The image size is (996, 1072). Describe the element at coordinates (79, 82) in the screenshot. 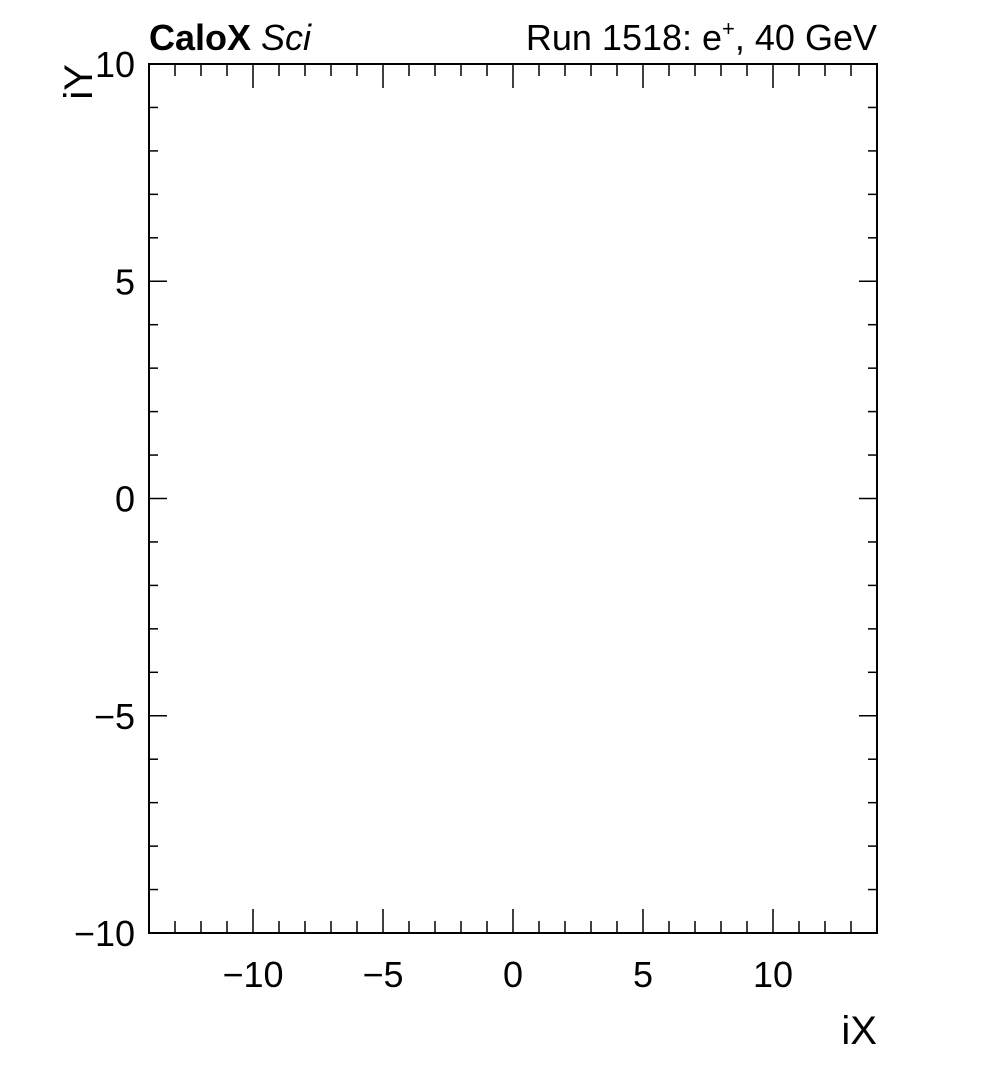

I see `y-axis-title: iY` at that location.